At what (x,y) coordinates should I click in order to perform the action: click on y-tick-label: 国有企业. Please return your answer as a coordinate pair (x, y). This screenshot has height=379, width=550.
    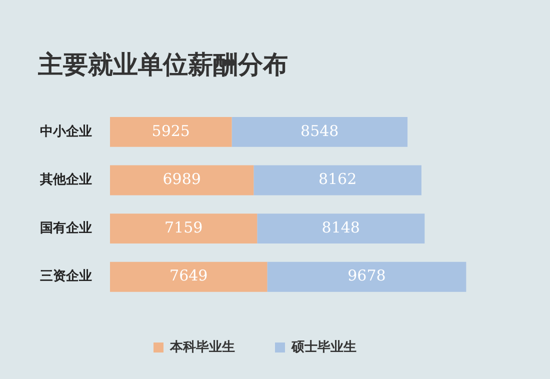
    Looking at the image, I should click on (66, 228).